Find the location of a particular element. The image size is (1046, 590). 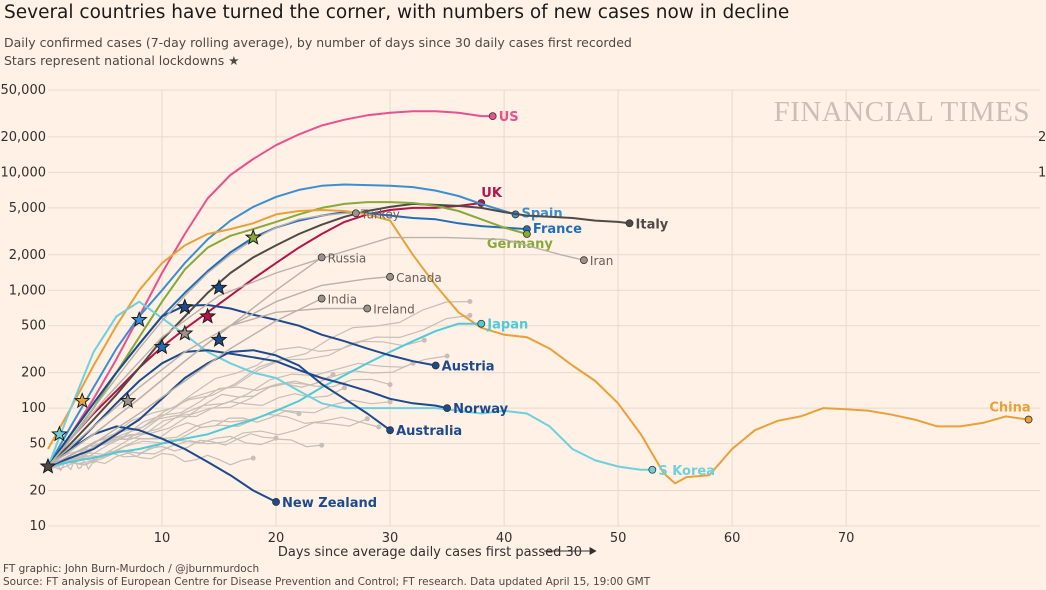

series-label-canada: Canada is located at coordinates (419, 278).